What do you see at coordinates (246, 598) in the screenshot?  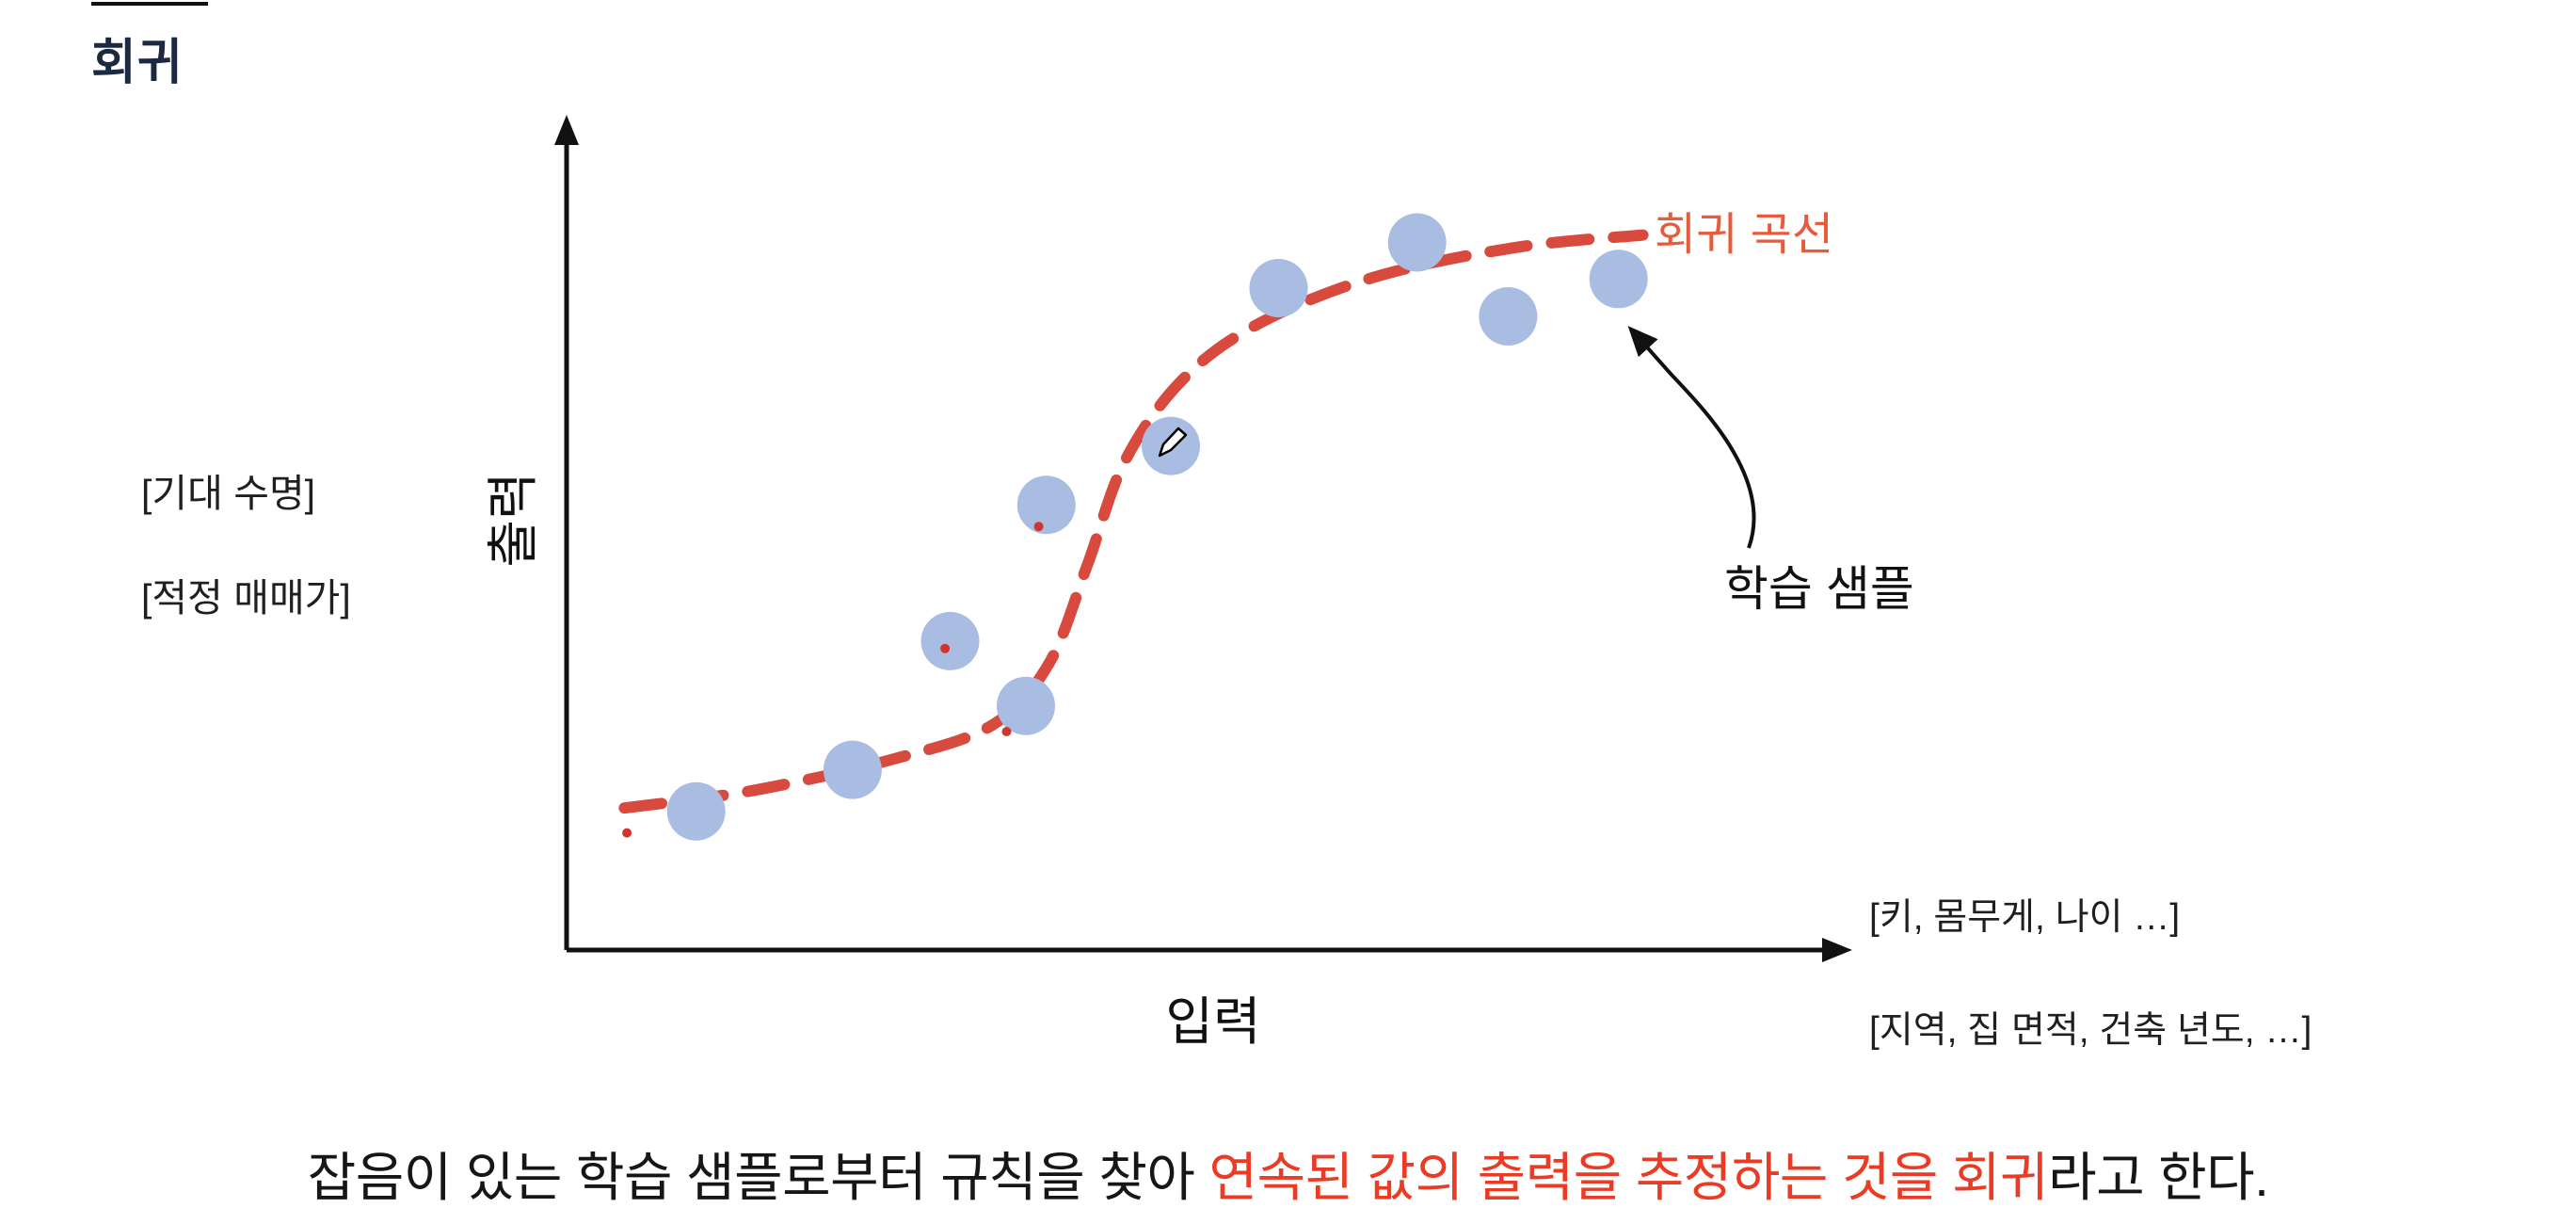 I see `y-example-house-price: [적정 매매가]` at bounding box center [246, 598].